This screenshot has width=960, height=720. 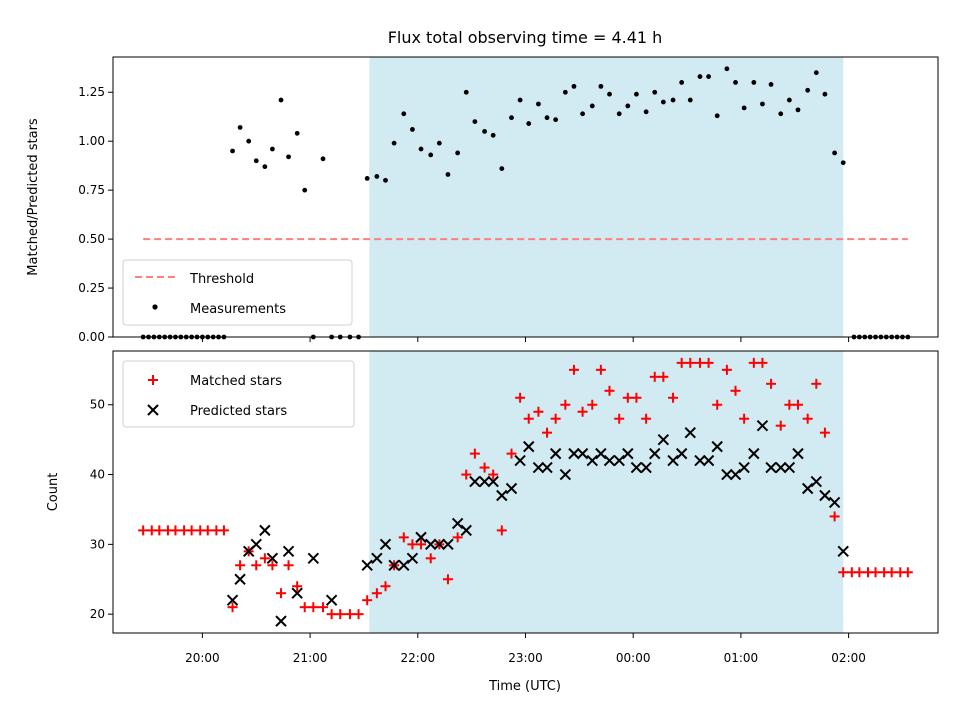 What do you see at coordinates (633, 658) in the screenshot?
I see `x-tick-label: 00:00` at bounding box center [633, 658].